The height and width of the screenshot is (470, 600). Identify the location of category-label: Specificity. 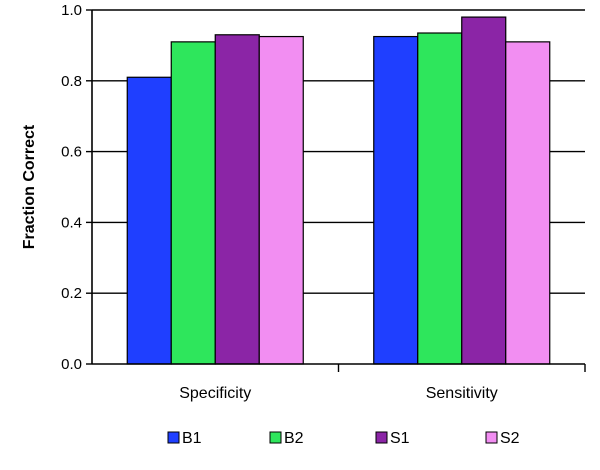
(215, 393).